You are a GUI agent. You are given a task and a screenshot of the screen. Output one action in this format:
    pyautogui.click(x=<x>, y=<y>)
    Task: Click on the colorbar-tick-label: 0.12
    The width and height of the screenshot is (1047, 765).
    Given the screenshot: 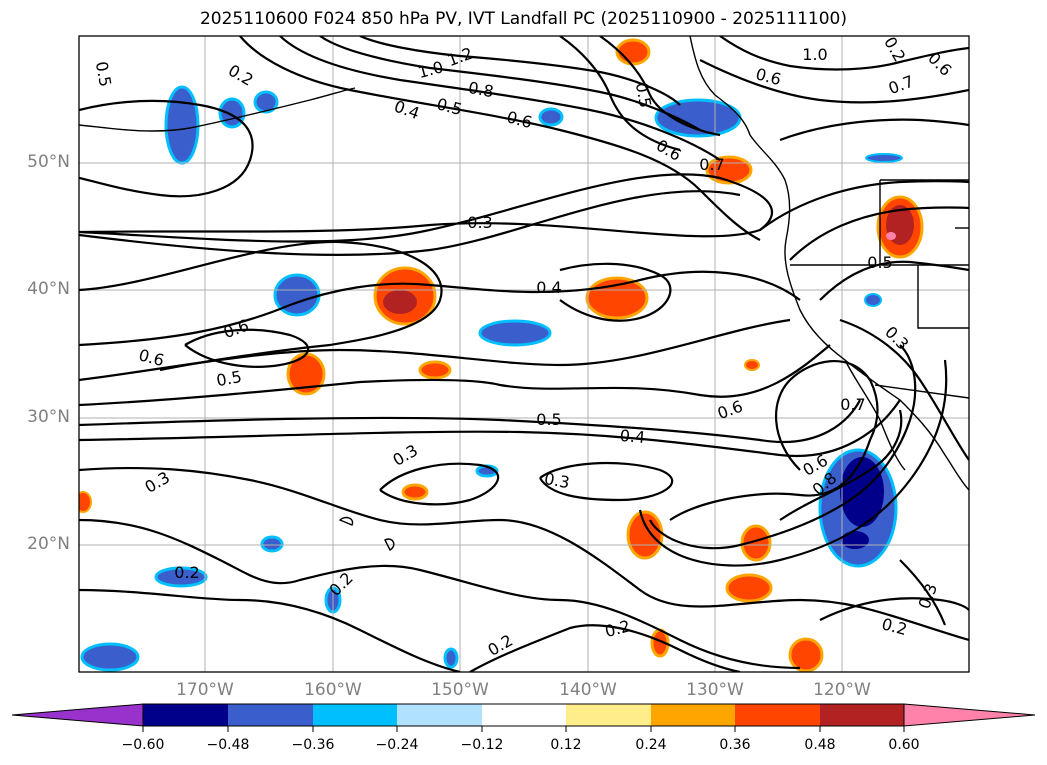 What is the action you would take?
    pyautogui.click(x=566, y=745)
    